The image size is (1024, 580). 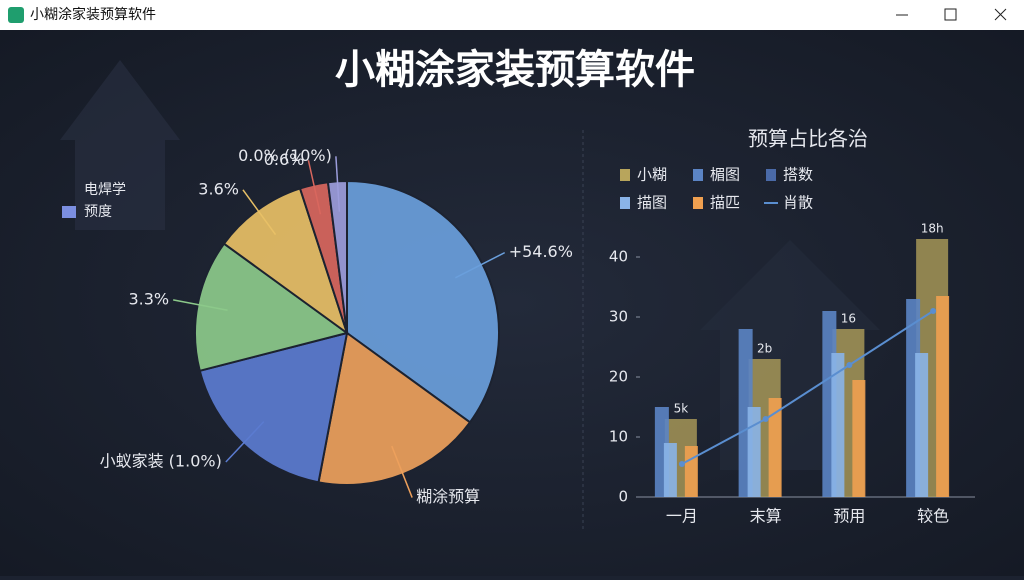 What do you see at coordinates (682, 516) in the screenshot?
I see `x-tick-label: 一月` at bounding box center [682, 516].